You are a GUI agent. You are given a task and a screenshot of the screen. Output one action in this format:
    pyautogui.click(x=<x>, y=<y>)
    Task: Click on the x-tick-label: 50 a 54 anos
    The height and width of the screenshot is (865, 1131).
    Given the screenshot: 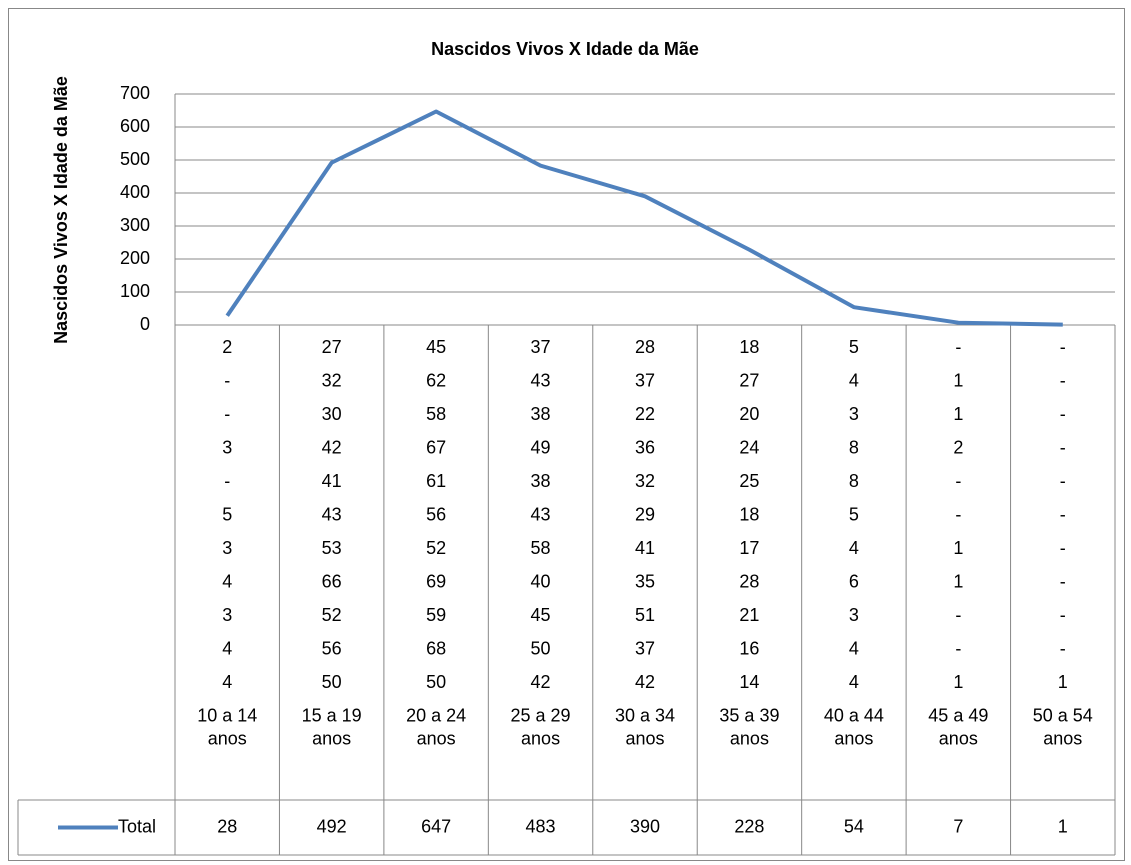 What is the action you would take?
    pyautogui.click(x=1063, y=726)
    